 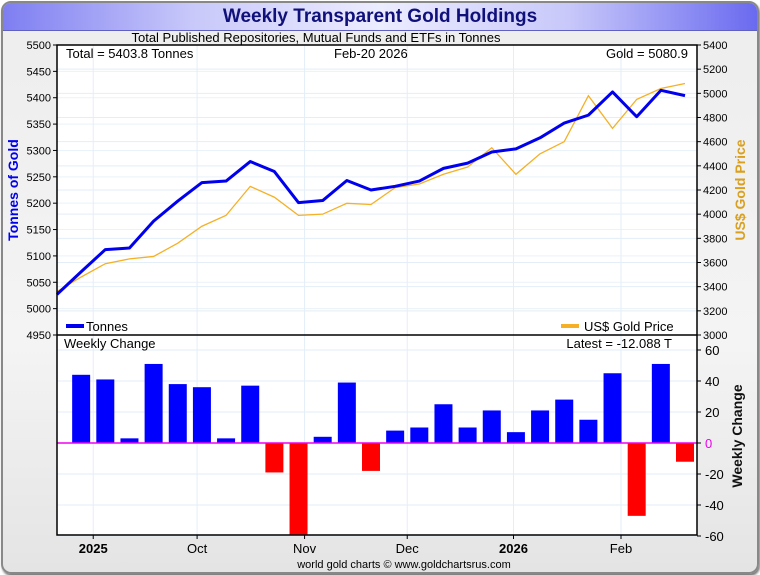 I want to click on right-tick-label: 3400, so click(x=715, y=288).